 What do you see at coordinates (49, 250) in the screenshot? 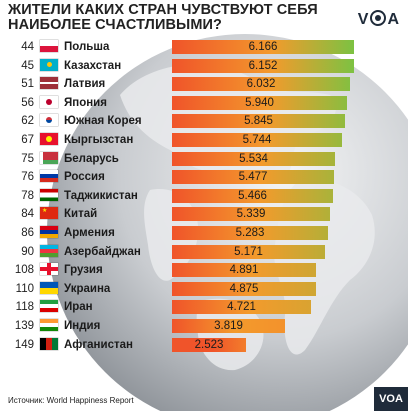
I see `flag-az-icon` at bounding box center [49, 250].